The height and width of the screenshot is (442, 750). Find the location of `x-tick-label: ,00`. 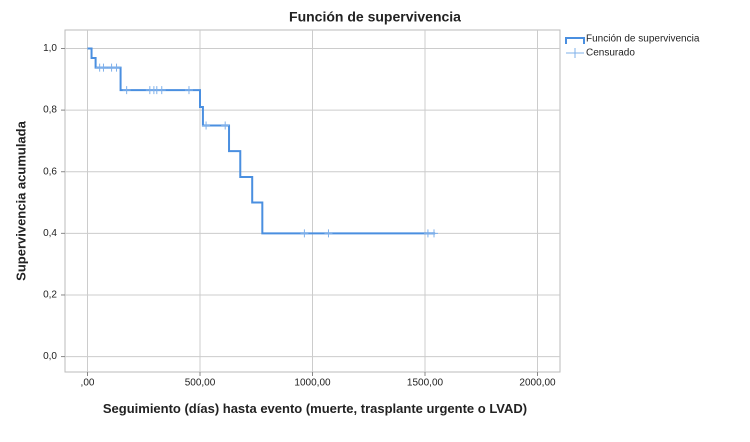

x-tick-label: ,00 is located at coordinates (88, 383).